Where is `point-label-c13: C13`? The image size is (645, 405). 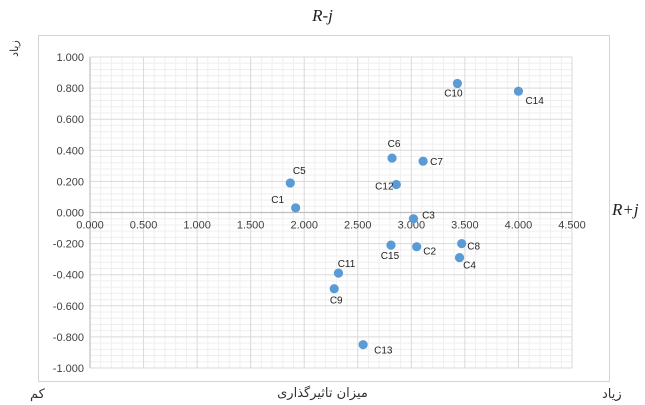
point-label-c13: C13 is located at coordinates (383, 351).